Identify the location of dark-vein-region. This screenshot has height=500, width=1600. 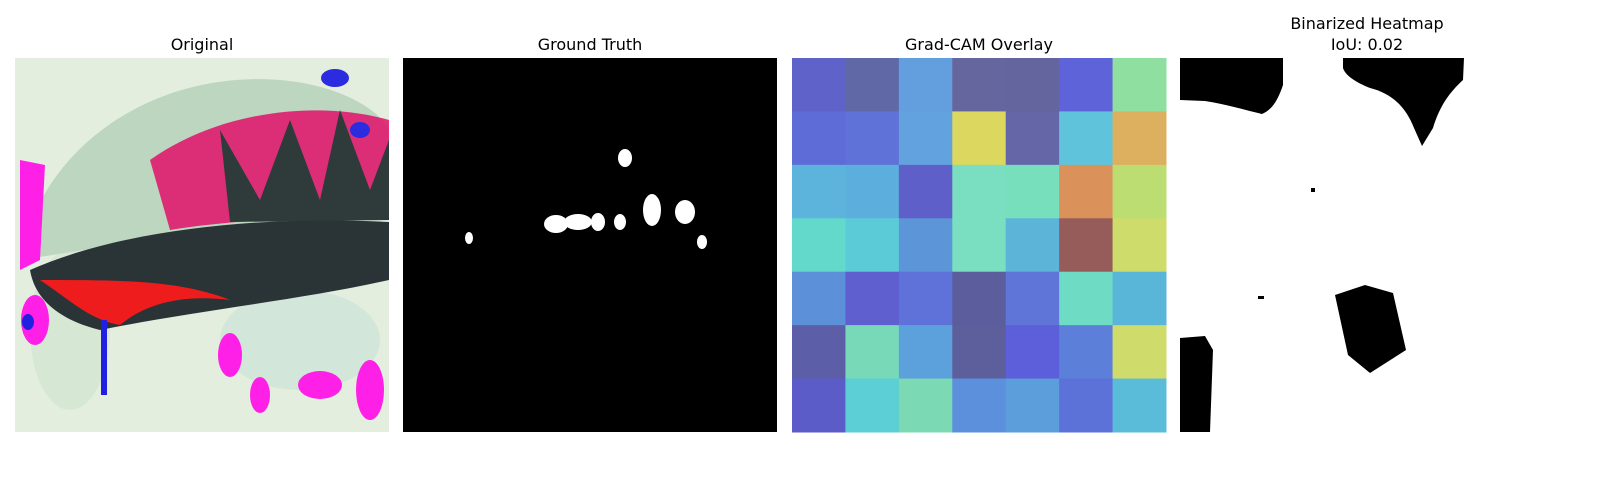
(304, 166).